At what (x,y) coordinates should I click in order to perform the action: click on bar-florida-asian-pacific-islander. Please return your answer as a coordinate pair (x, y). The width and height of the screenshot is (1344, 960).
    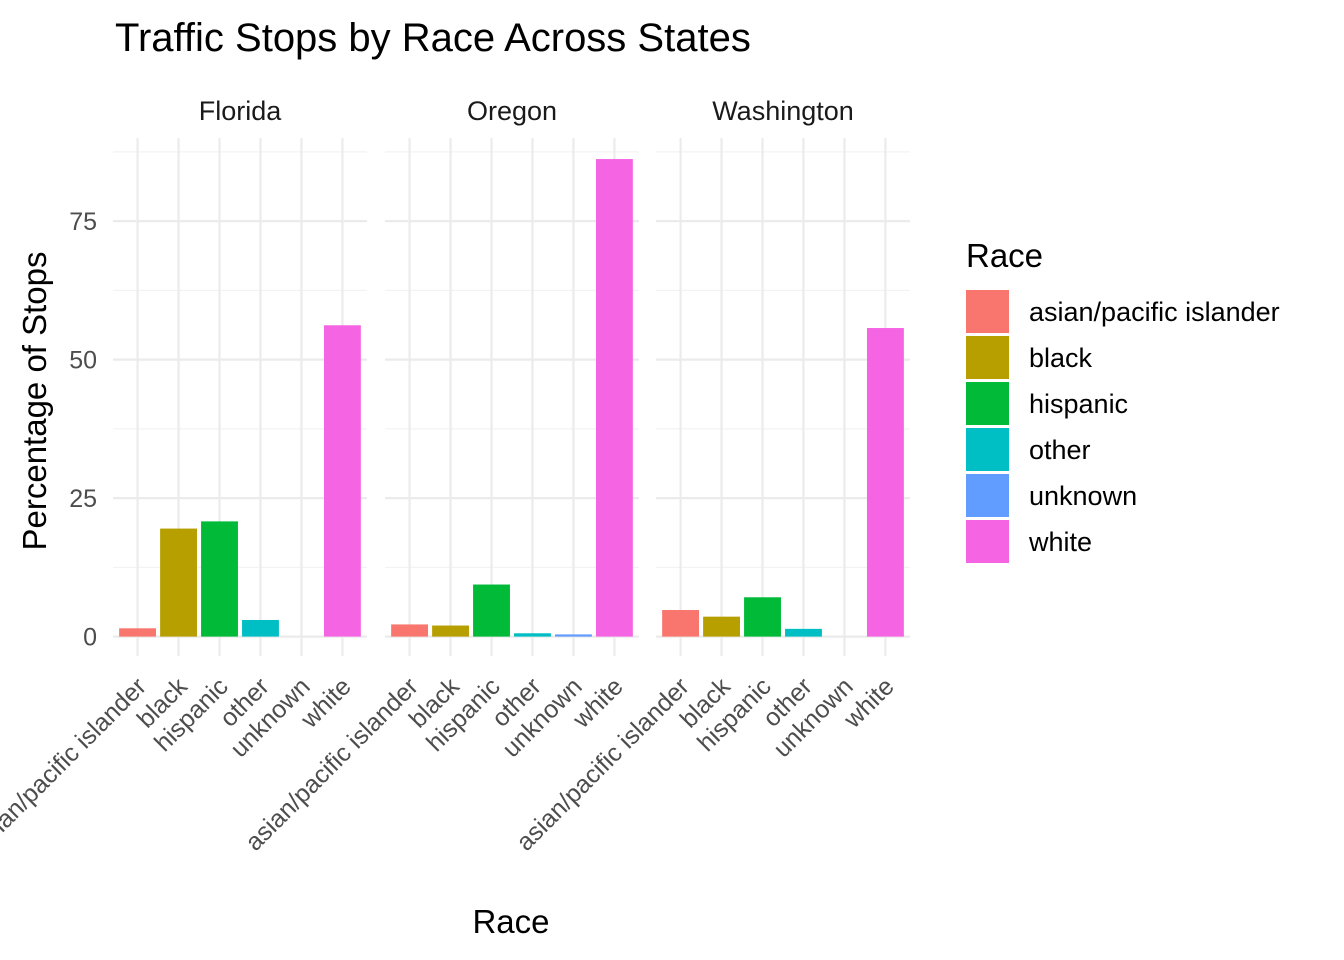
    Looking at the image, I should click on (138, 632).